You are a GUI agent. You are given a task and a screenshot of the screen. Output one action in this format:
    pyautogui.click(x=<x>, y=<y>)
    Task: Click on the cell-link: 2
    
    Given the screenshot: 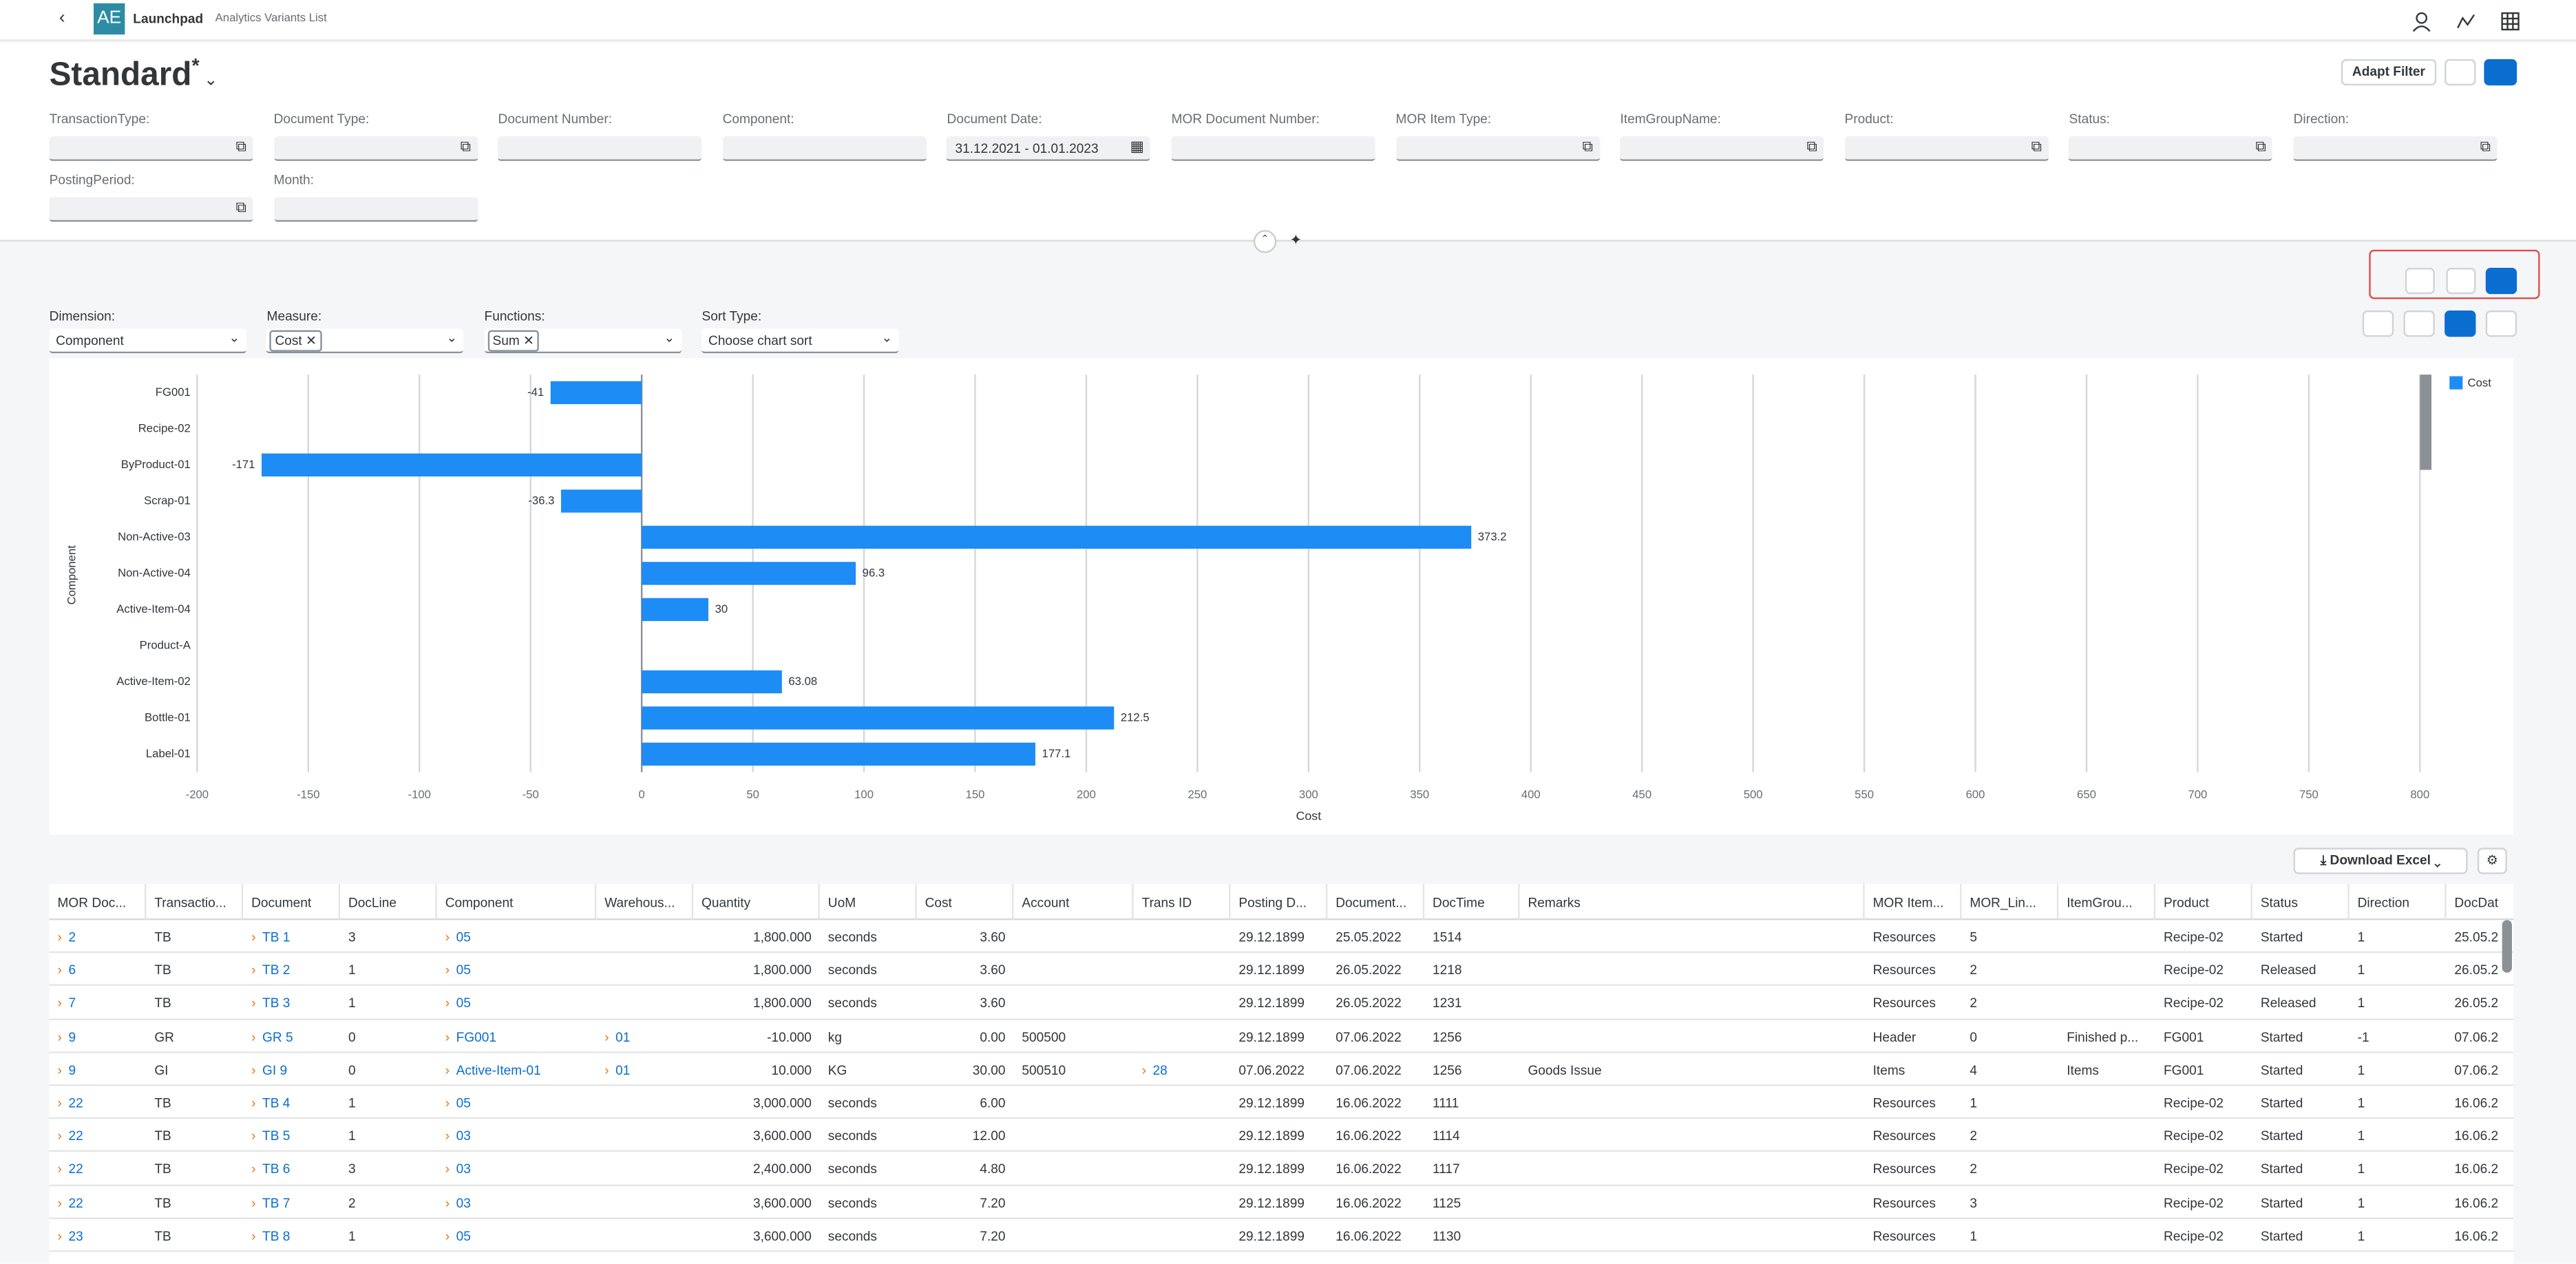 What is the action you would take?
    pyautogui.click(x=72, y=937)
    